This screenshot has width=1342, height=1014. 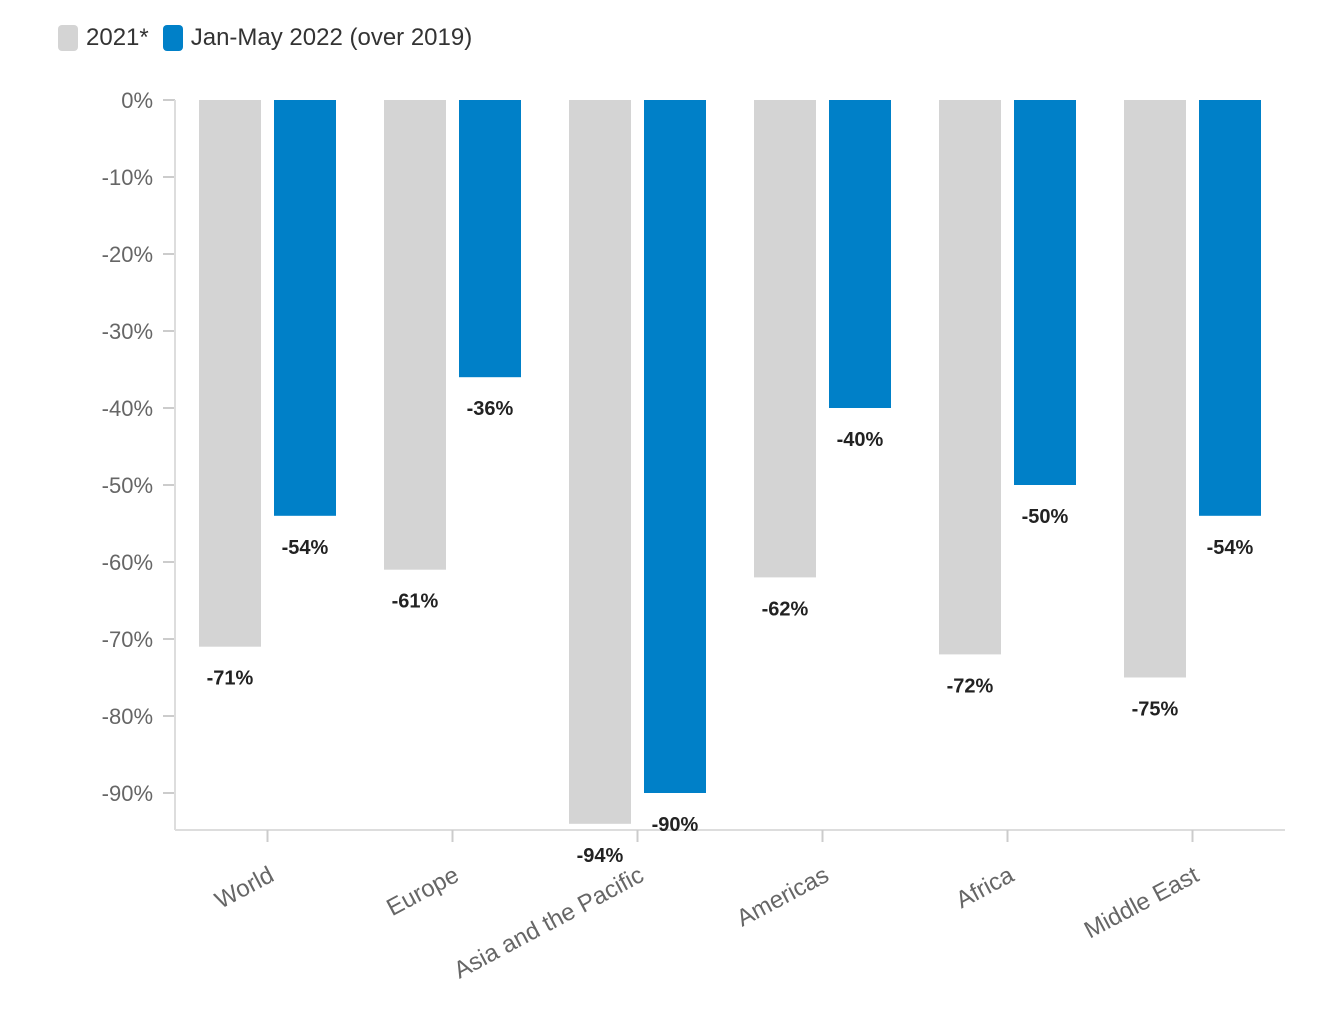 I want to click on legend-swatch-2021, so click(x=68, y=38).